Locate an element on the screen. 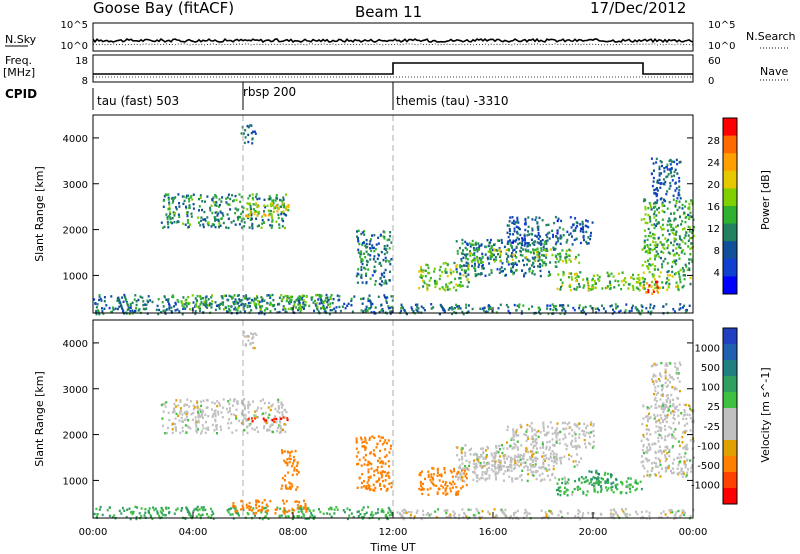  colorbar-segment is located at coordinates (730, 352).